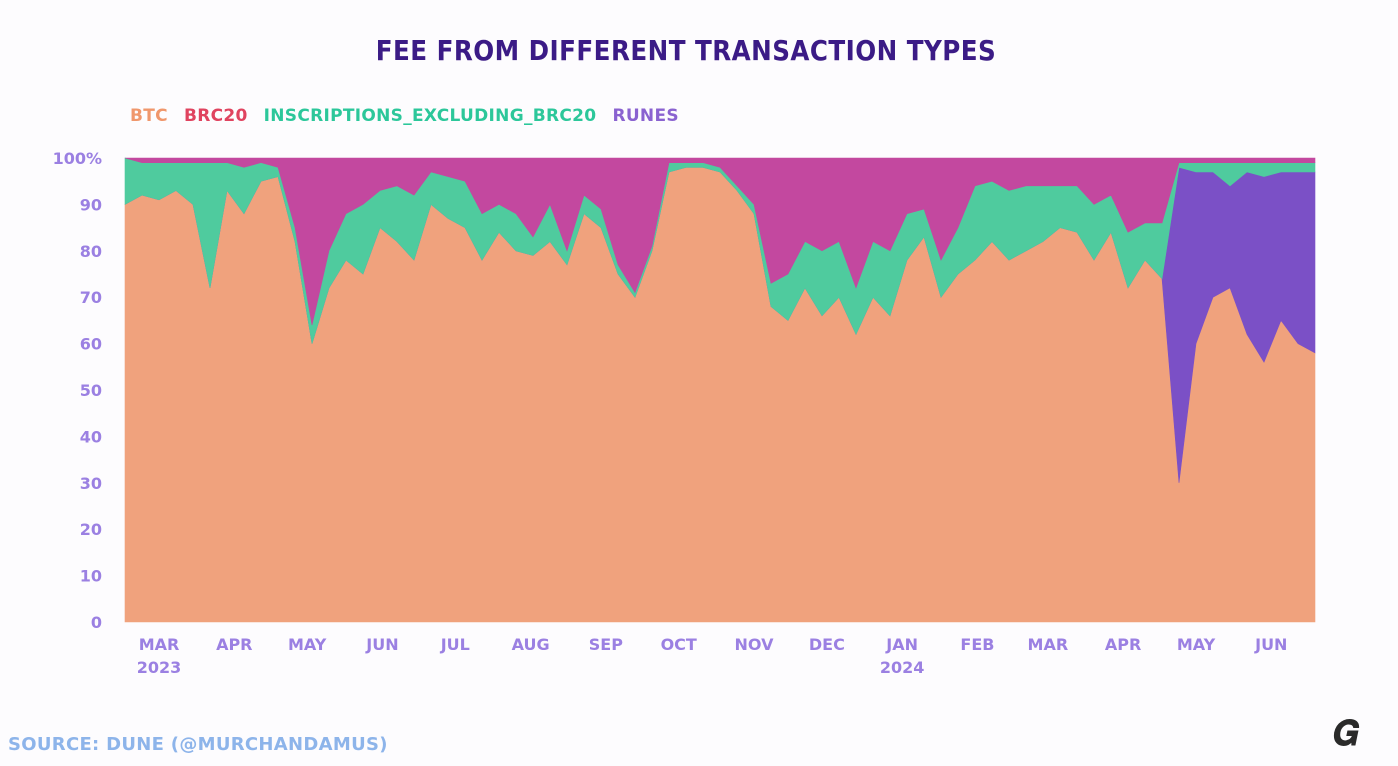  Describe the element at coordinates (159, 667) in the screenshot. I see `x-tick-year-label: 2023` at that location.